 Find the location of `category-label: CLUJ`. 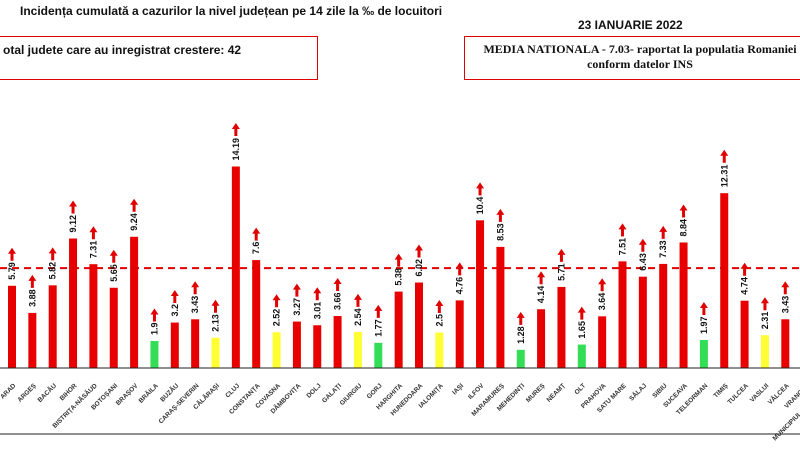

category-label: CLUJ is located at coordinates (232, 390).